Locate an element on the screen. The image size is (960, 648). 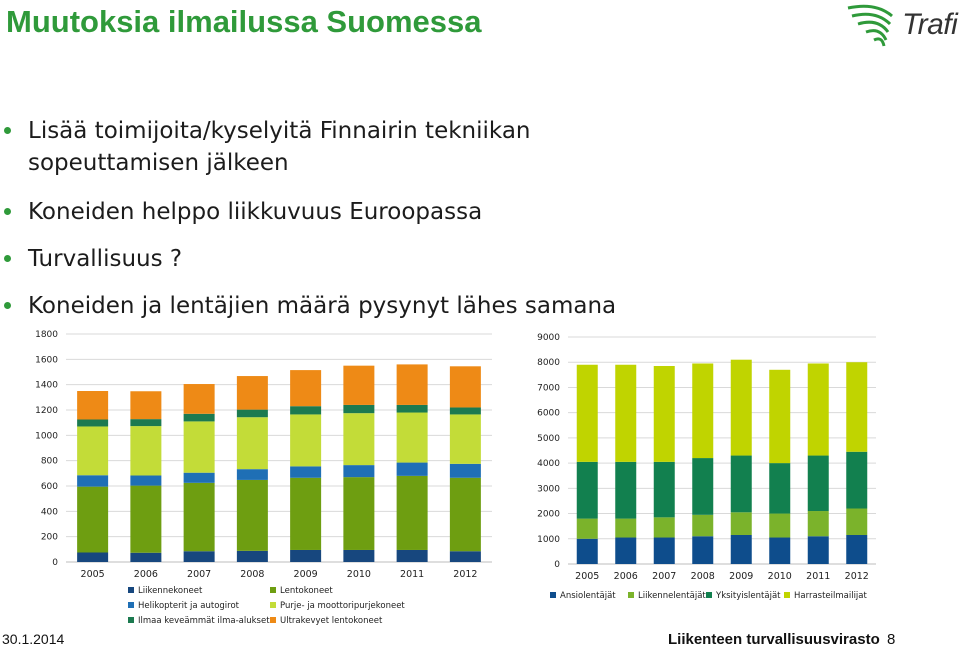
legend-label: Ultrakevyet lentokoneet is located at coordinates (331, 621).